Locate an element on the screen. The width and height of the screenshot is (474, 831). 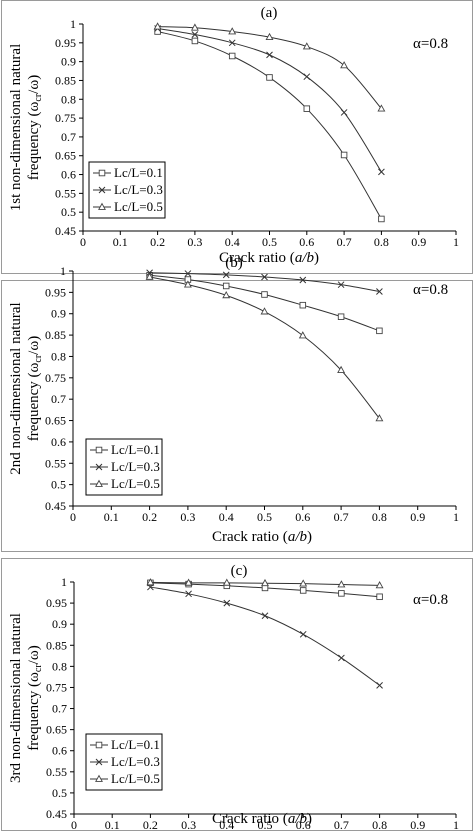
x-tick-label: 0.5 is located at coordinates (264, 517).